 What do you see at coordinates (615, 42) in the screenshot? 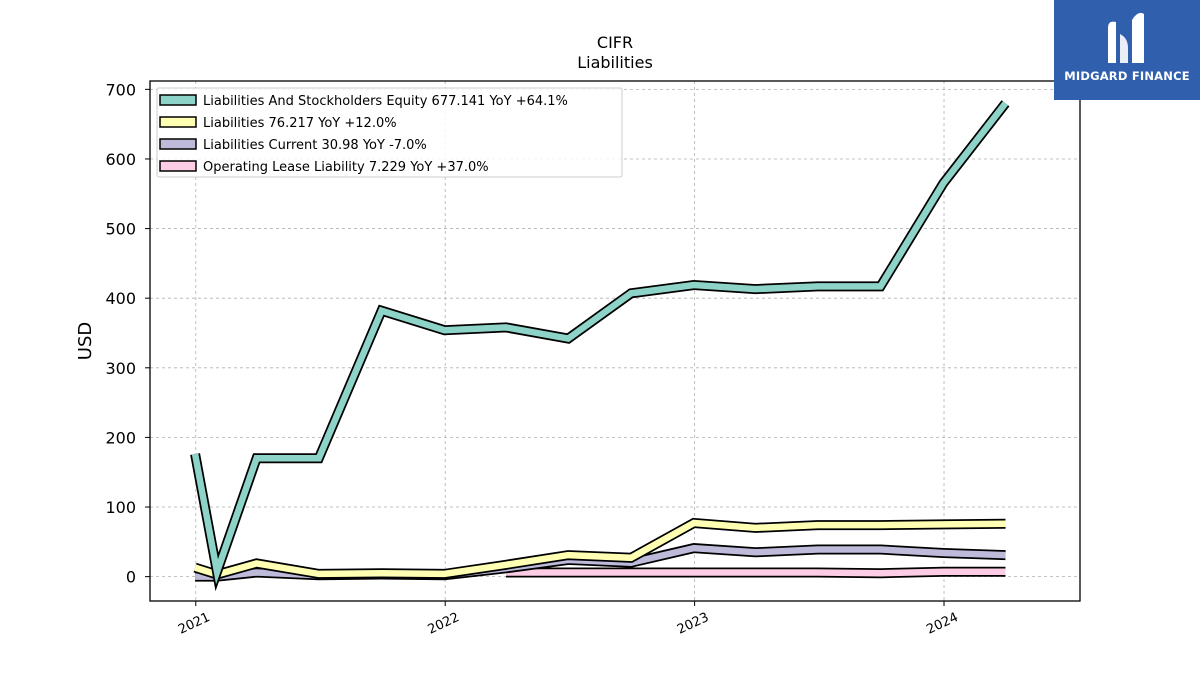
I see `chart-title: CIFR` at bounding box center [615, 42].